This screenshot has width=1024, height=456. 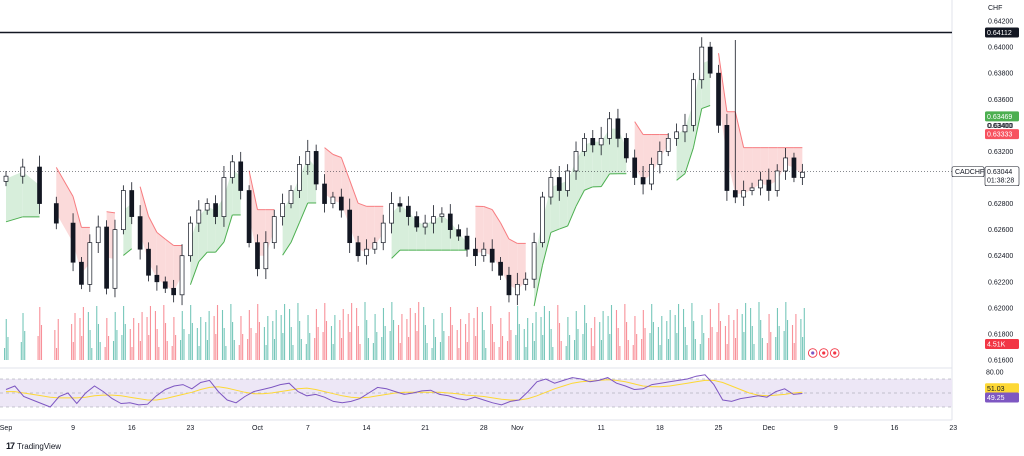 What do you see at coordinates (660, 428) in the screenshot?
I see `time-tick-label: 18` at bounding box center [660, 428].